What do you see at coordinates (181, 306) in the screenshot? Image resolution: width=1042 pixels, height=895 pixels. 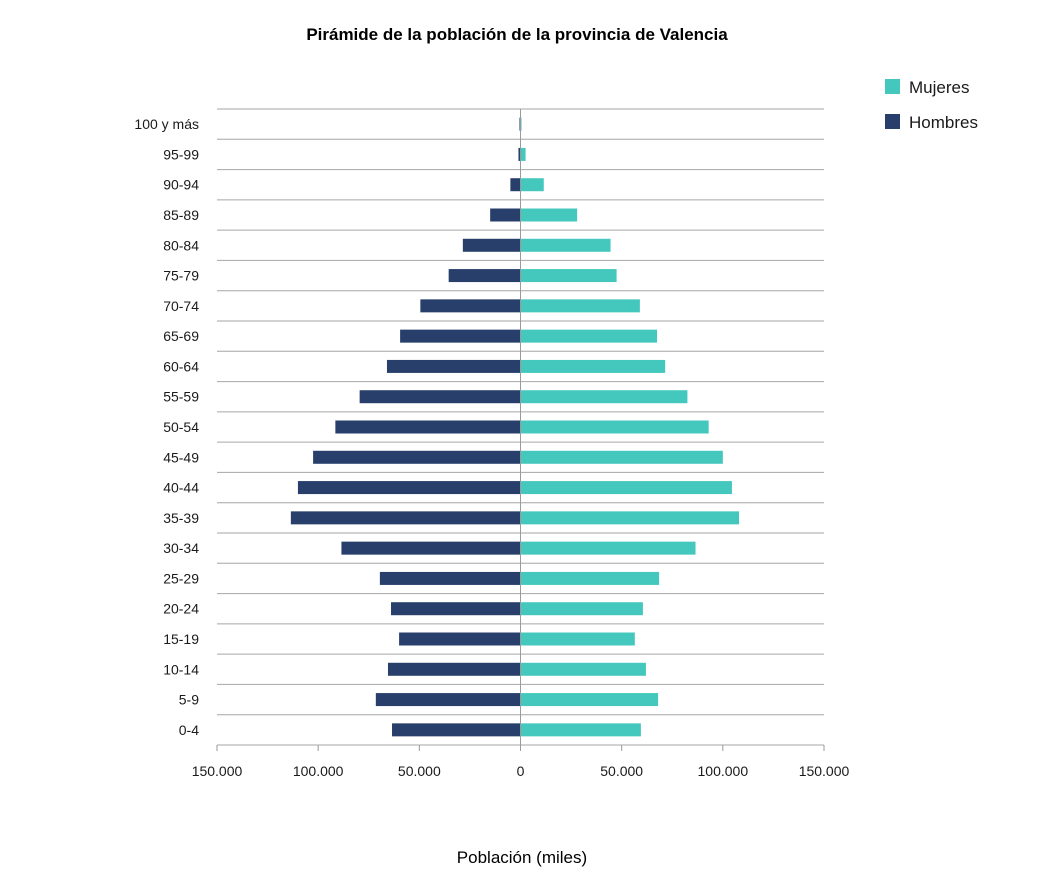 I see `category-label: 70-74` at bounding box center [181, 306].